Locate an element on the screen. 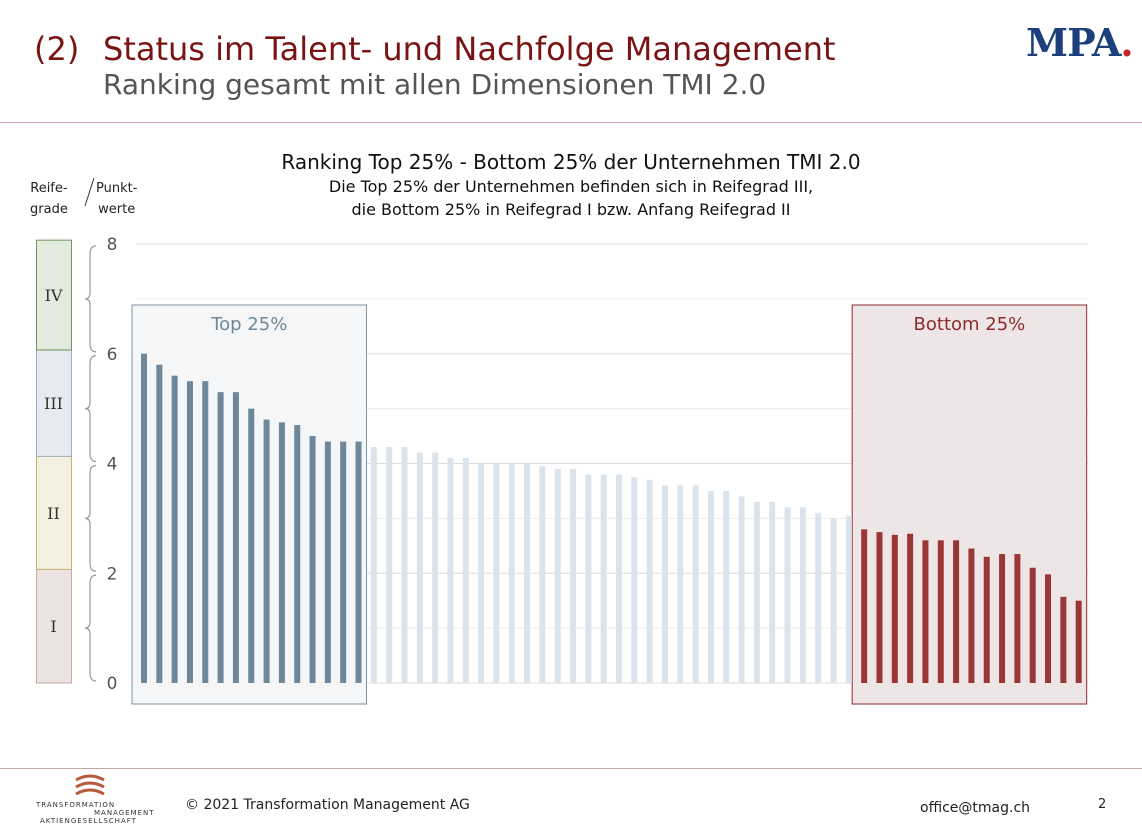  maturity-level-label: IV is located at coordinates (54, 295).